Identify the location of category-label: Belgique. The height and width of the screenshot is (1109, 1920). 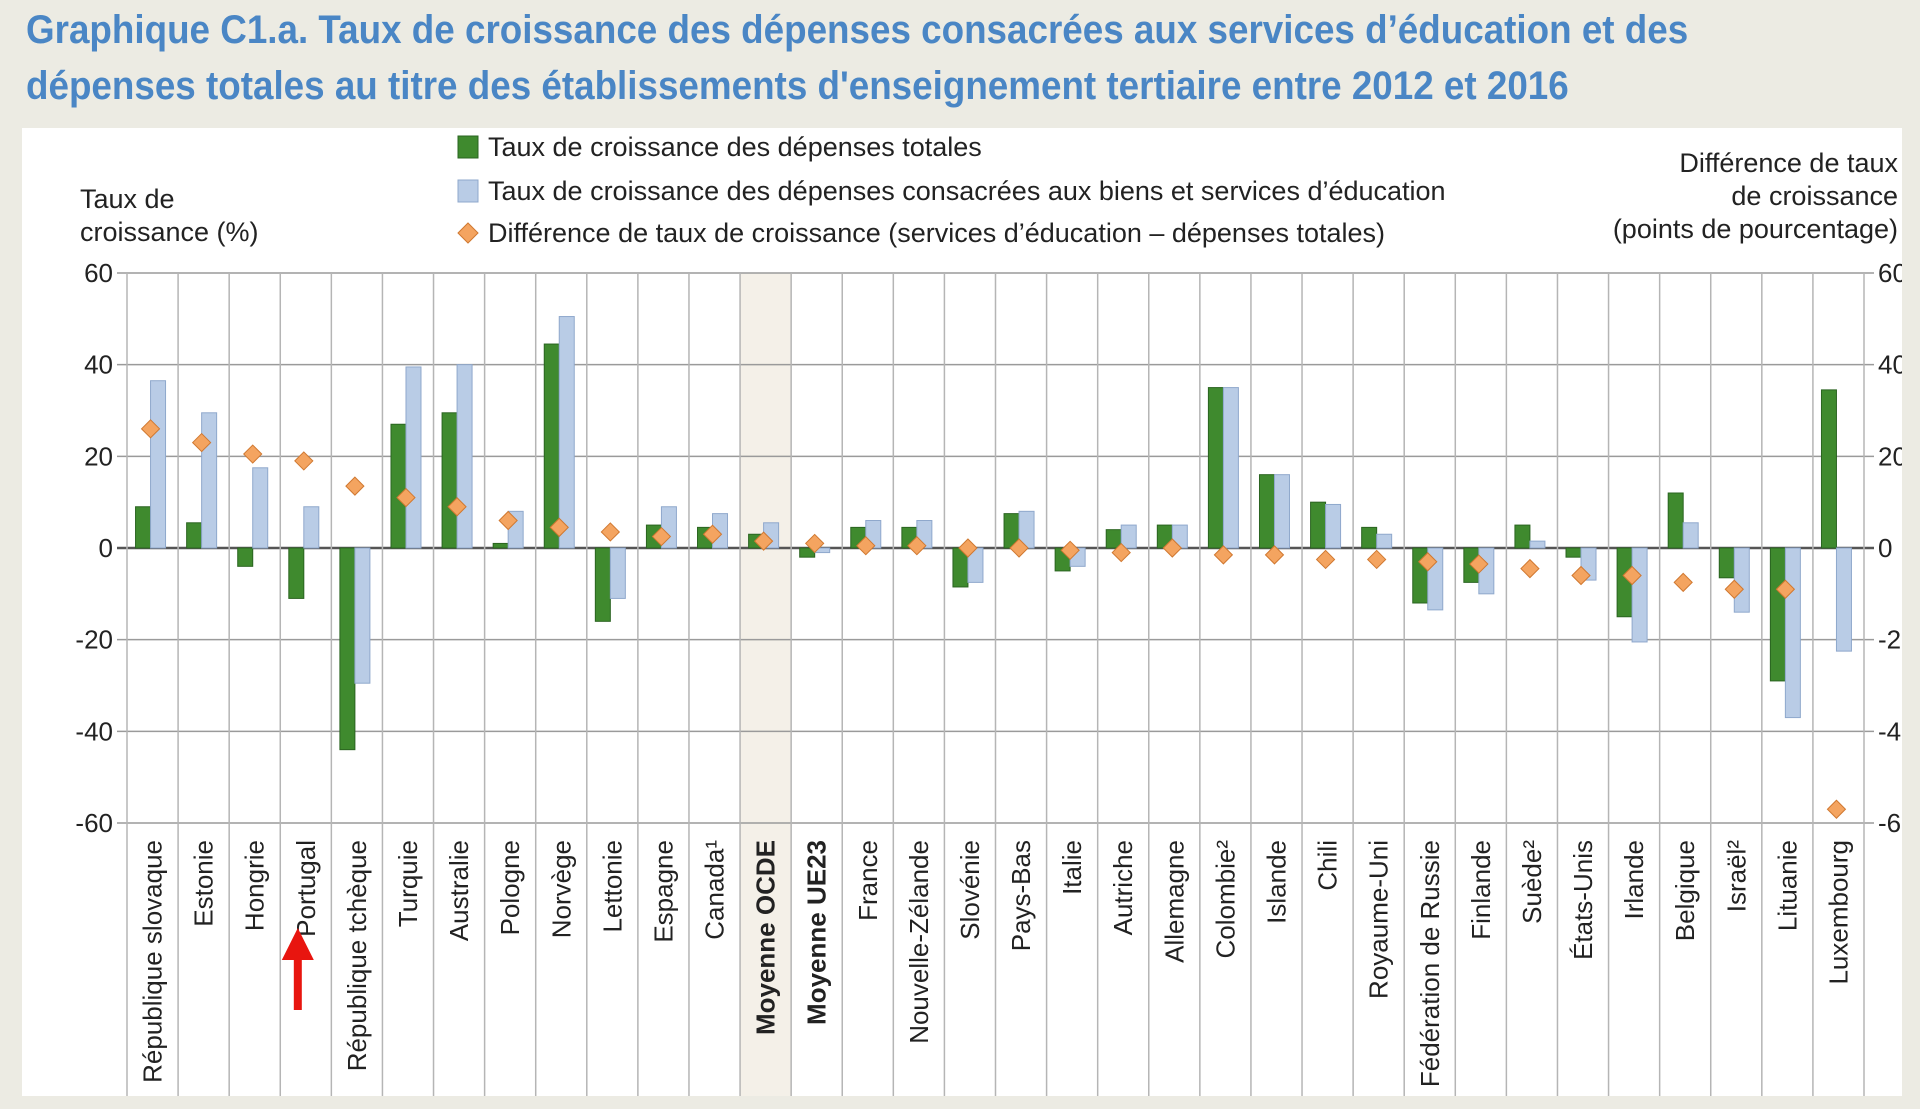
(1685, 890).